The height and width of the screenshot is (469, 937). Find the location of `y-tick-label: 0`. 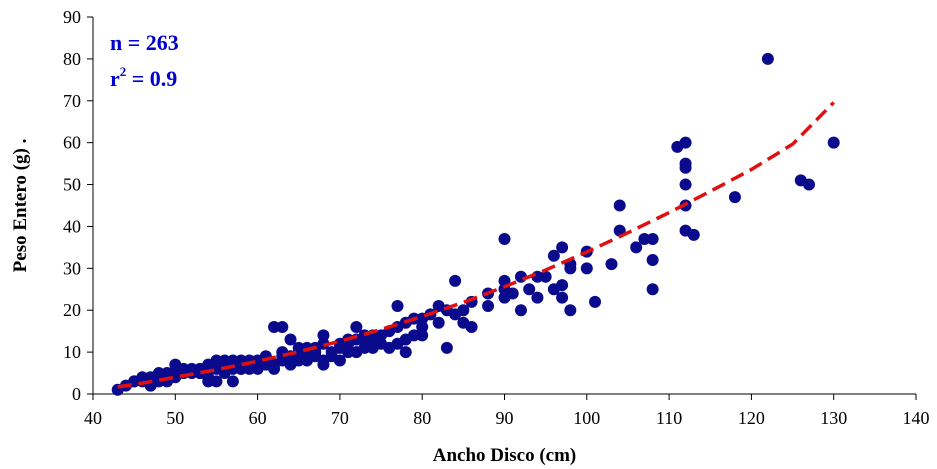

y-tick-label: 0 is located at coordinates (76, 394).